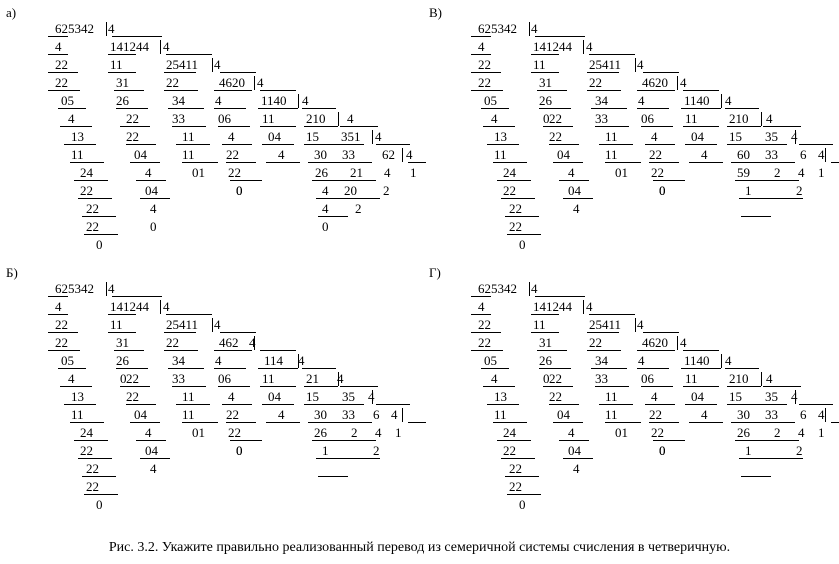 The image size is (839, 564). What do you see at coordinates (274, 360) in the screenshot?
I see `division-number: 114` at bounding box center [274, 360].